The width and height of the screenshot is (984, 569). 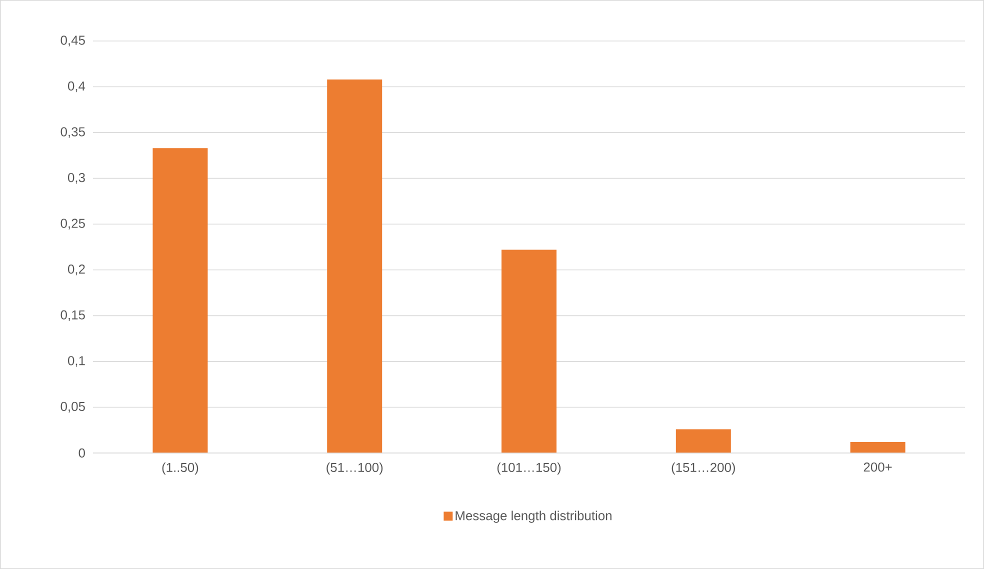 What do you see at coordinates (72, 41) in the screenshot?
I see `y-tick-label: 0,45` at bounding box center [72, 41].